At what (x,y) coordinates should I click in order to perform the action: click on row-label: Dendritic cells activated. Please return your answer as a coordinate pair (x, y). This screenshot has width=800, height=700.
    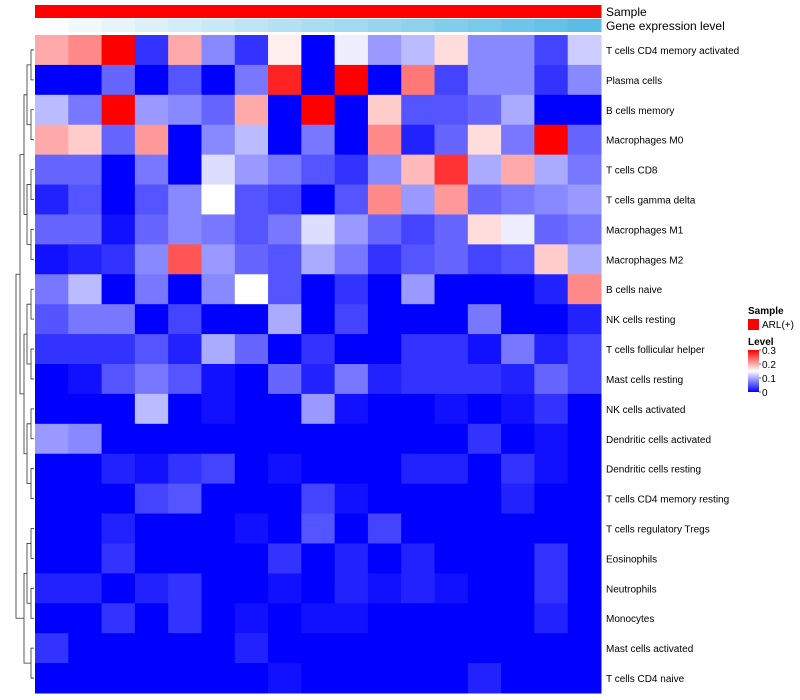
    Looking at the image, I should click on (658, 440).